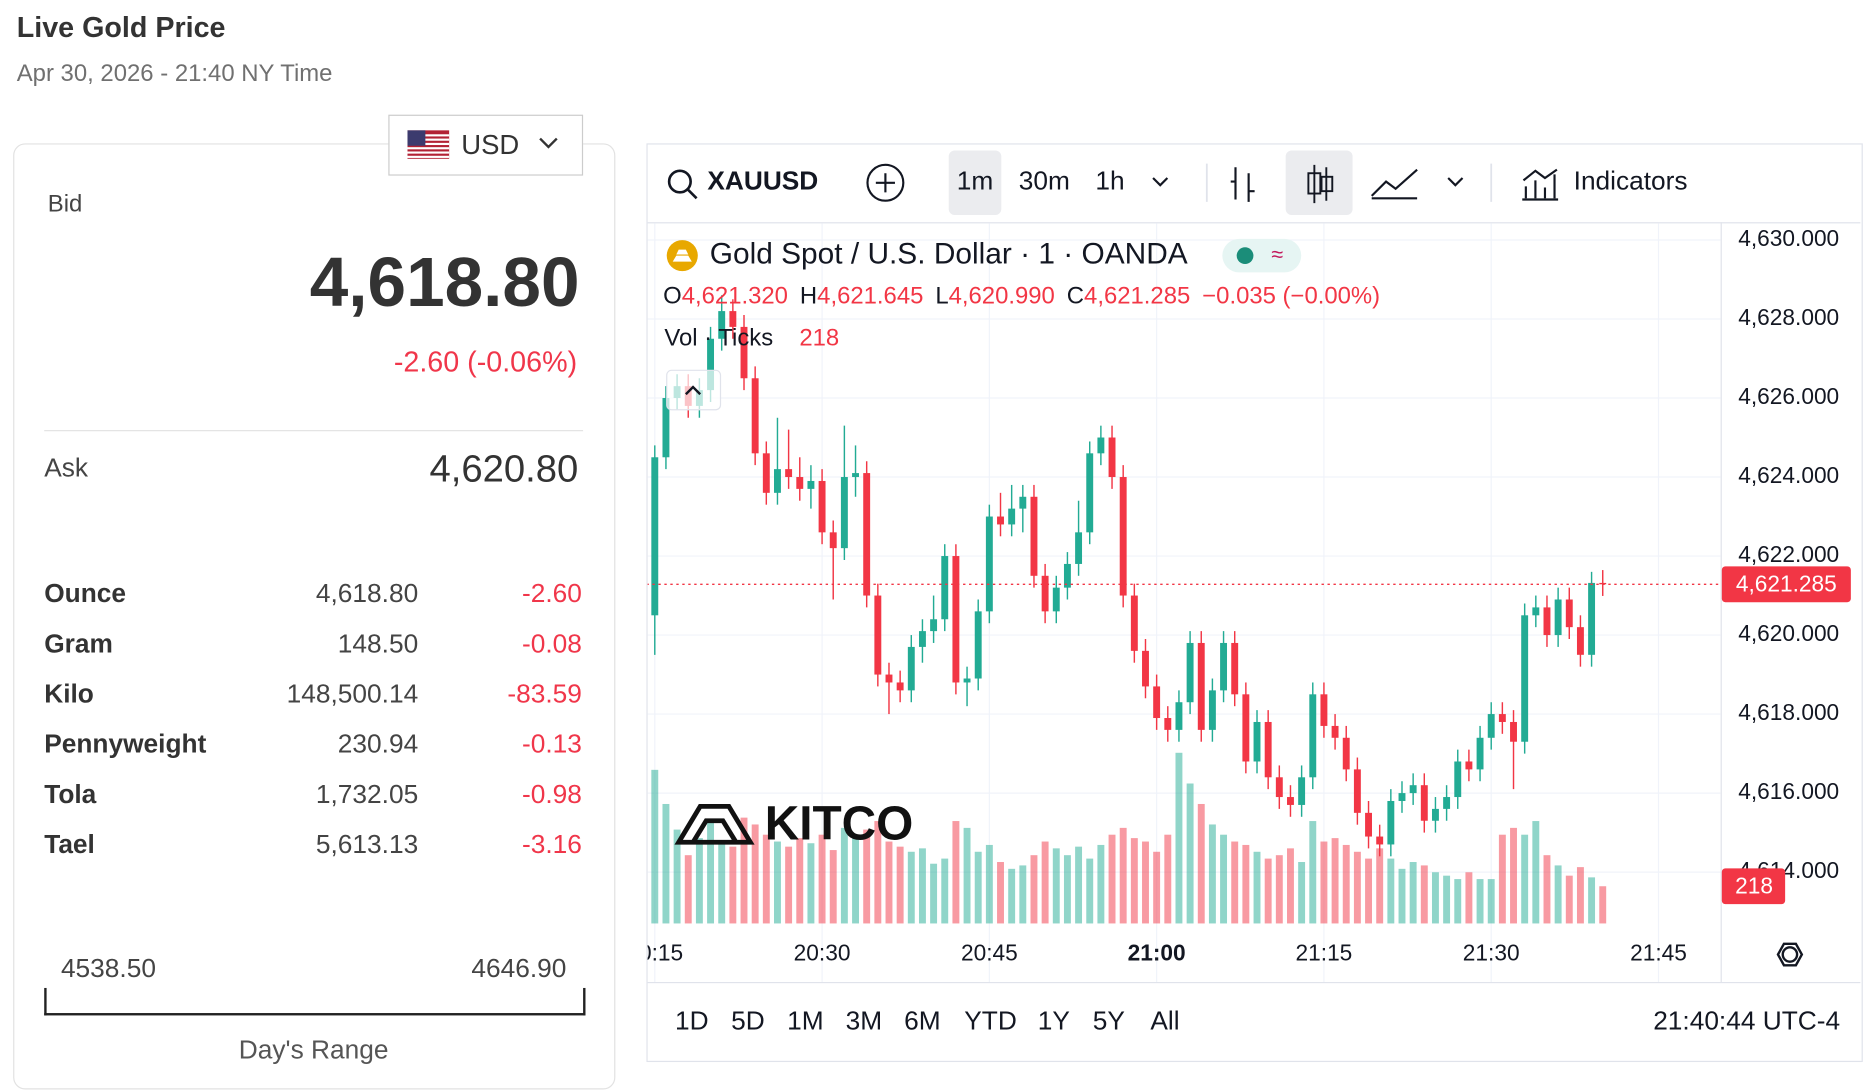 This screenshot has width=1864, height=1090. Describe the element at coordinates (490, 145) in the screenshot. I see `currency-label: USD` at that location.